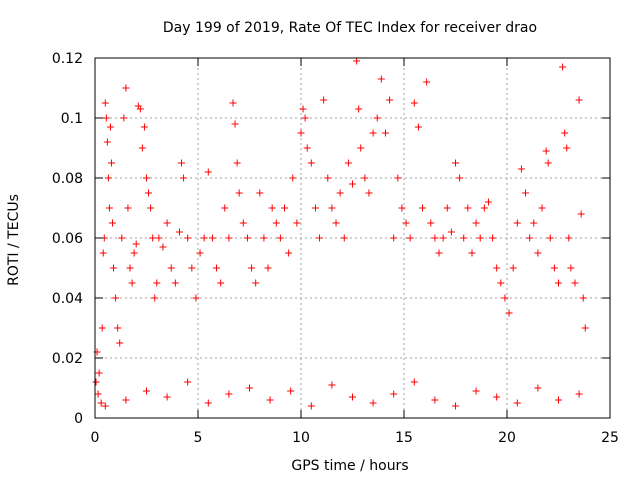 This screenshot has width=640, height=480. What do you see at coordinates (14, 240) in the screenshot?
I see `y-axis-title: ROTI / TECUs` at bounding box center [14, 240].